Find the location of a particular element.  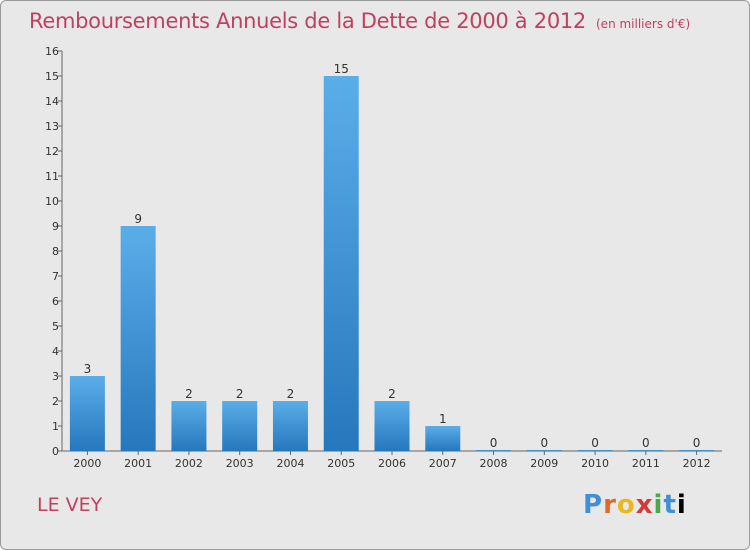

chart-unit: (en milliers d'€) is located at coordinates (643, 24).